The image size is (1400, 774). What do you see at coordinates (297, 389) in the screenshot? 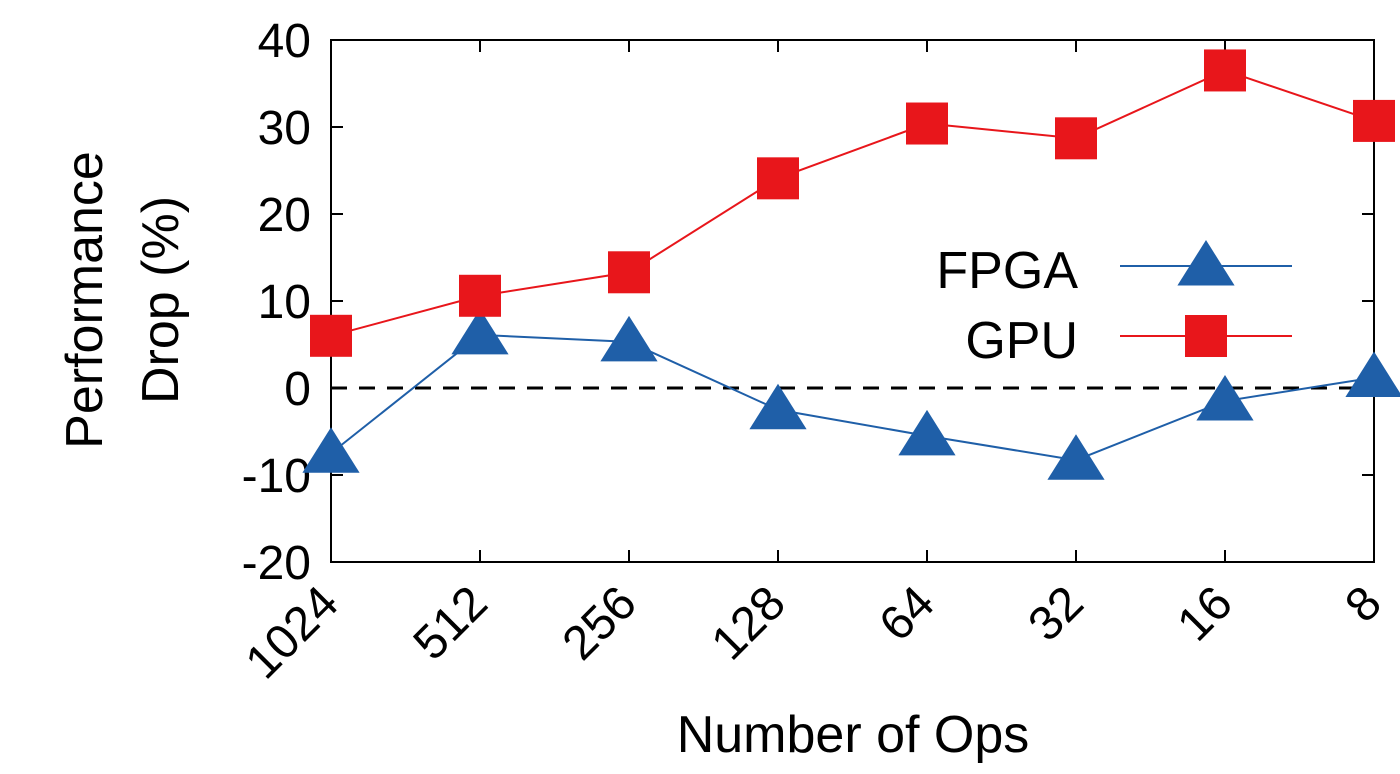
I see `y-tick-label: 0` at bounding box center [297, 389].